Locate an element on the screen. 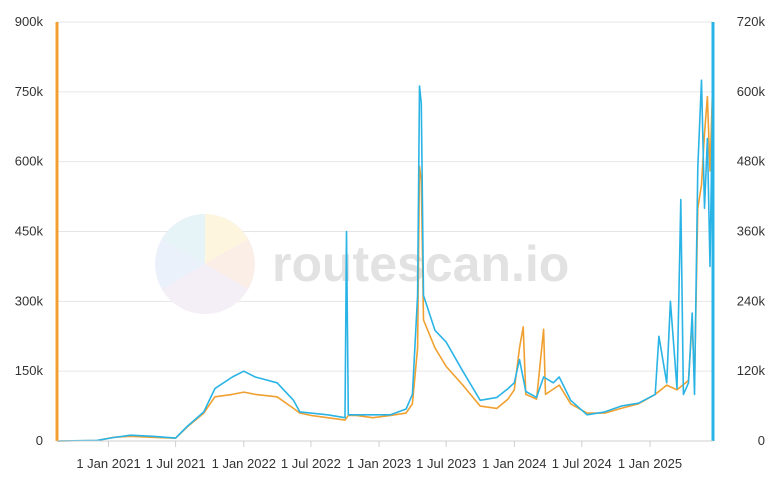 The width and height of the screenshot is (768, 477). right-axis-tick-label: 240k is located at coordinates (751, 300).